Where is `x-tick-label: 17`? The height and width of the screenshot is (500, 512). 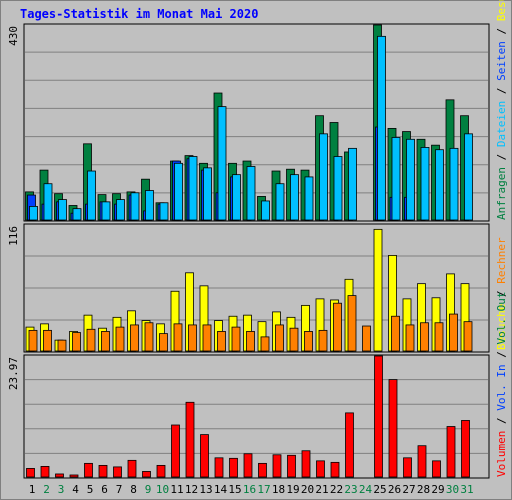
x-tick-label: 17 is located at coordinates (263, 489).